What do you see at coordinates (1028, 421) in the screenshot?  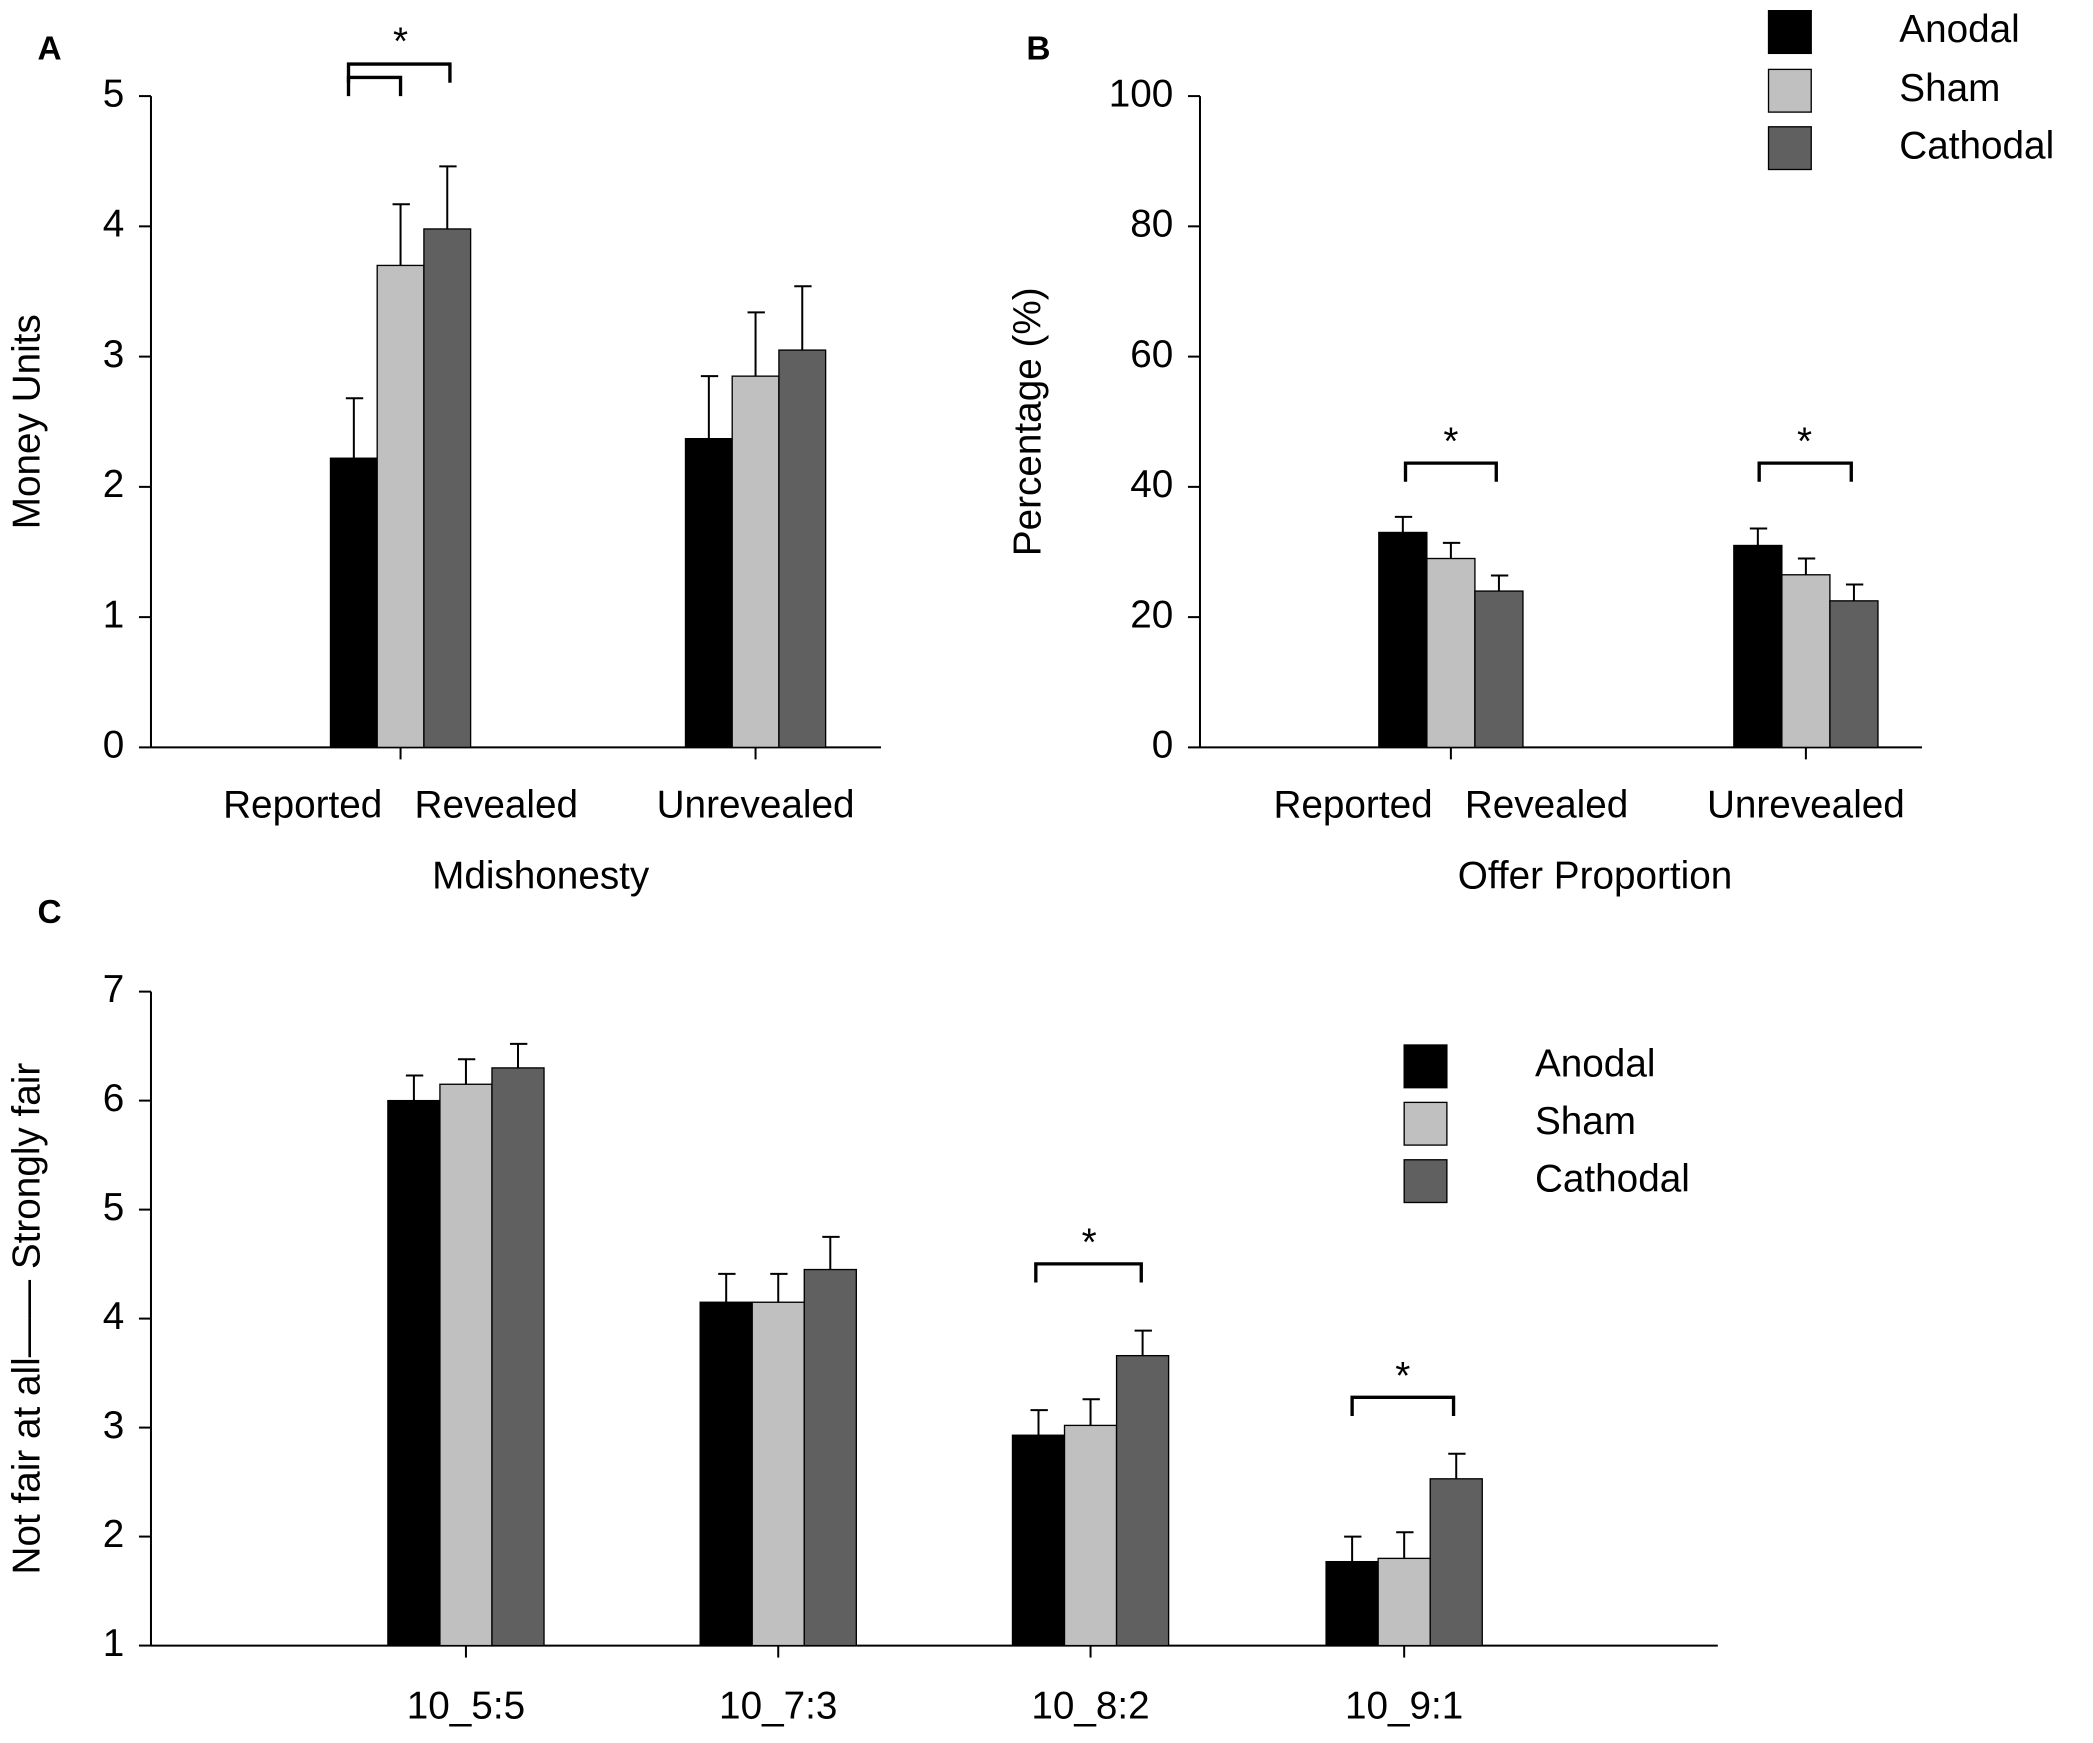 I see `y-axis-label: Percentage (%)` at bounding box center [1028, 421].